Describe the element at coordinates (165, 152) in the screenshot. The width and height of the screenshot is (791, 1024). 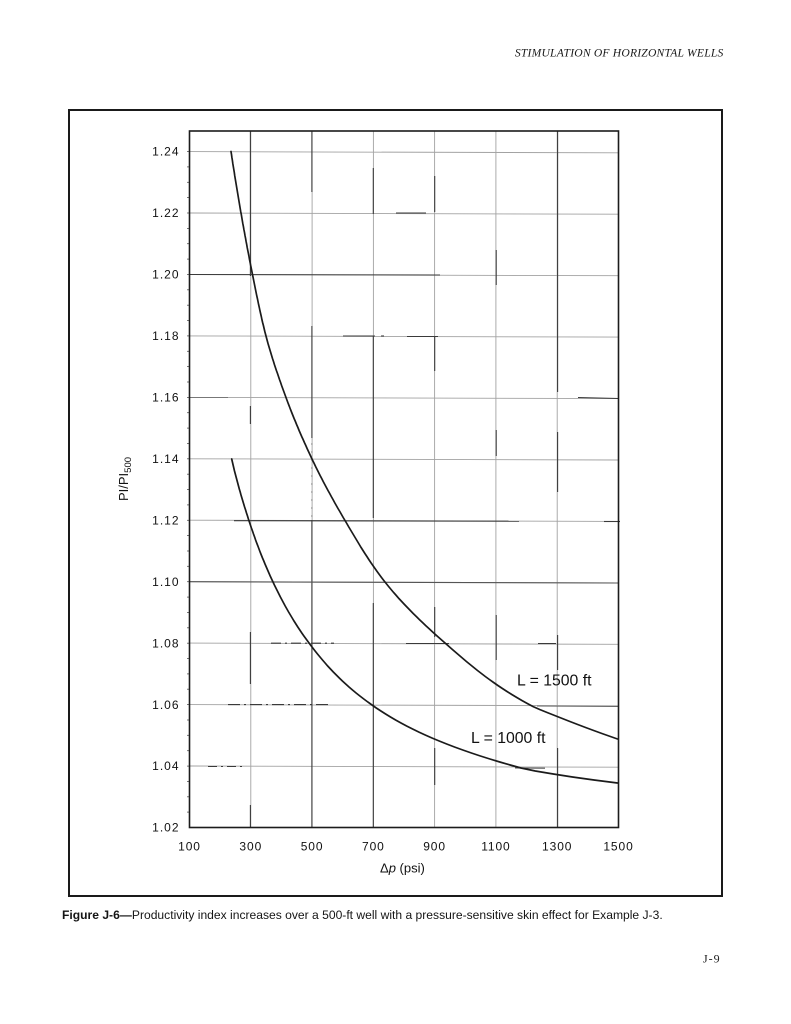
I see `svg-text: 1.24` at that location.